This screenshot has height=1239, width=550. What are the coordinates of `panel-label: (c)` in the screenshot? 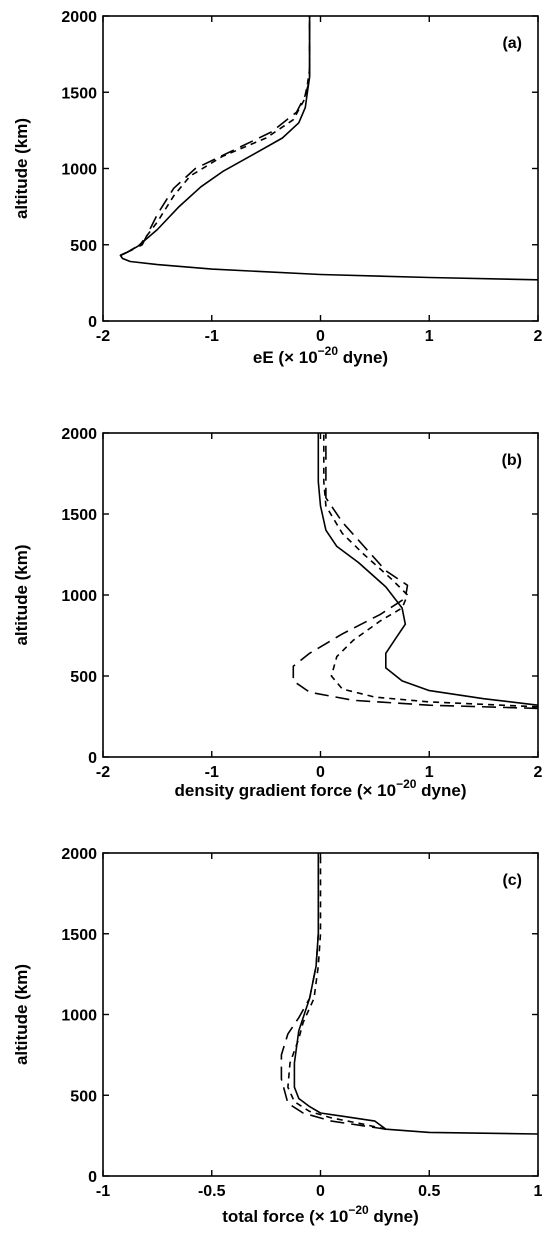 It's located at (512, 880).